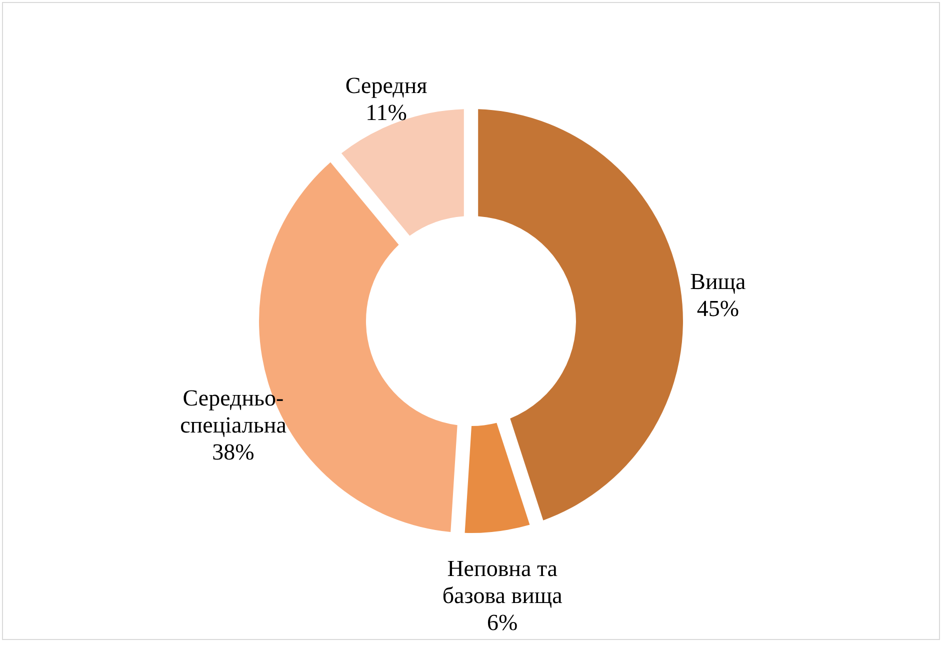 The height and width of the screenshot is (646, 945). Describe the element at coordinates (233, 451) in the screenshot. I see `data-label: 38%` at that location.